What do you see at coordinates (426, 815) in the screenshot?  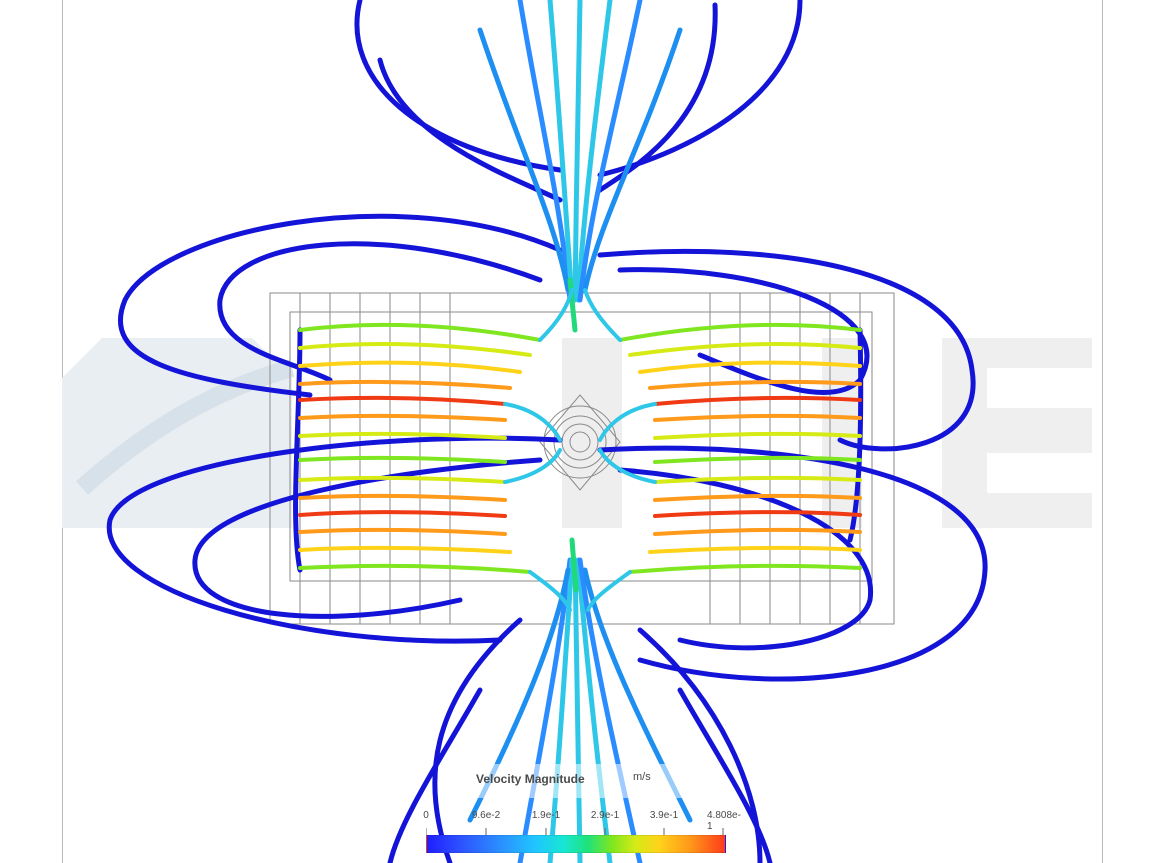 I see `legend-tick-label: 0` at bounding box center [426, 815].